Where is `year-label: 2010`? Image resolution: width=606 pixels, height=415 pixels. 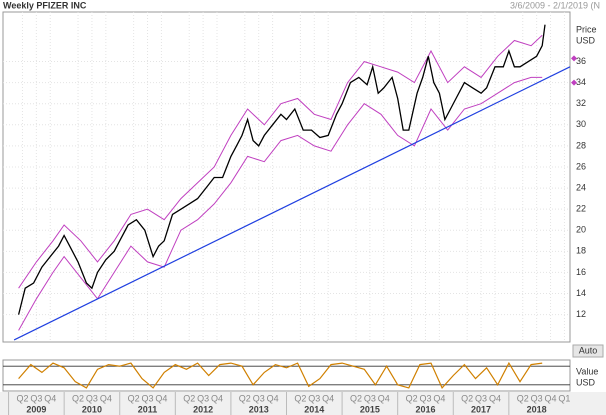 year-label: 2010 is located at coordinates (92, 409).